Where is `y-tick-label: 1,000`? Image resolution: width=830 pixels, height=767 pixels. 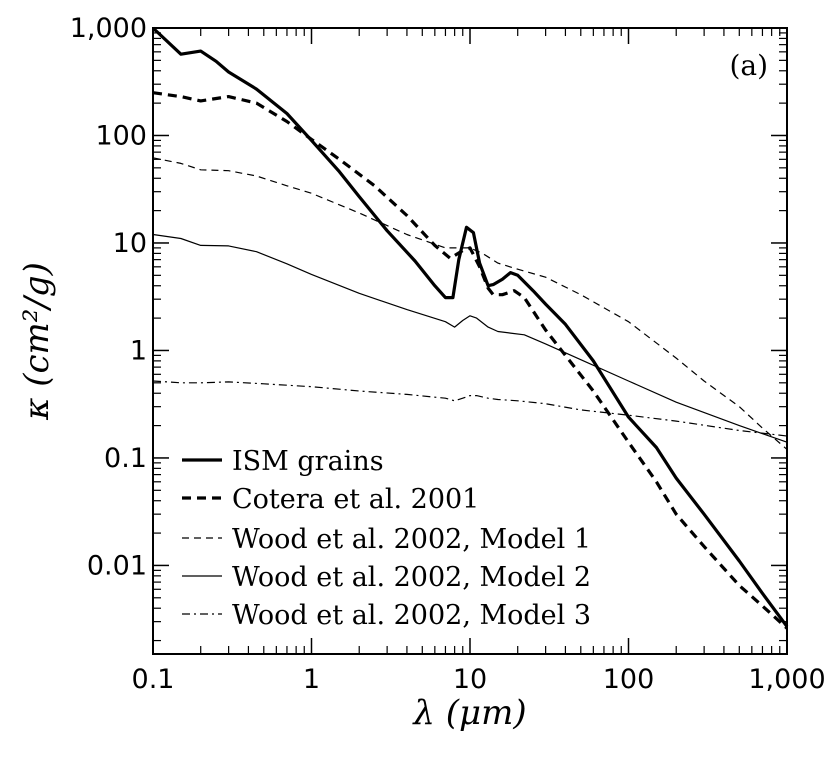
y-tick-label: 1,000 is located at coordinates (108, 28).